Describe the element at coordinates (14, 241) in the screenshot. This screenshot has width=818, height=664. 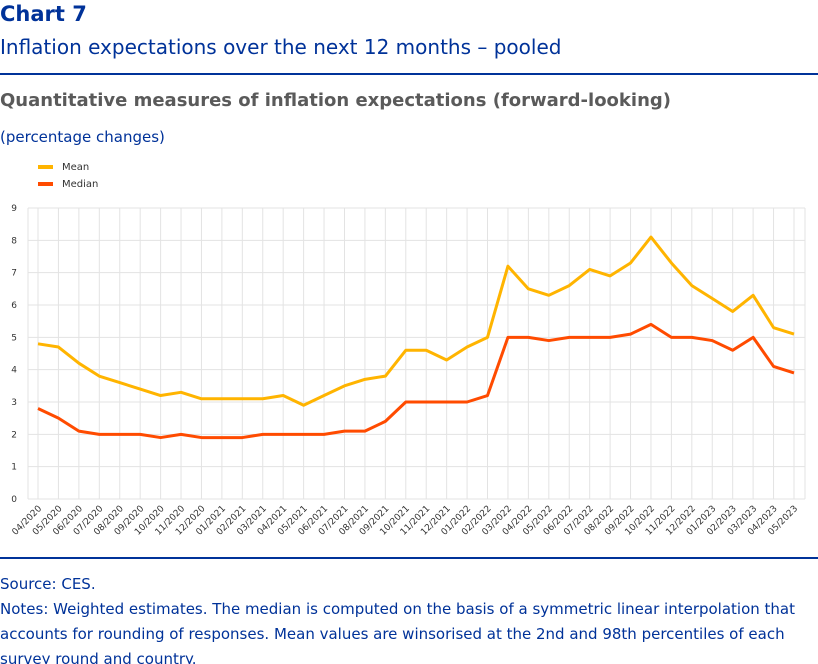
I see `y-tick-label: 8` at that location.